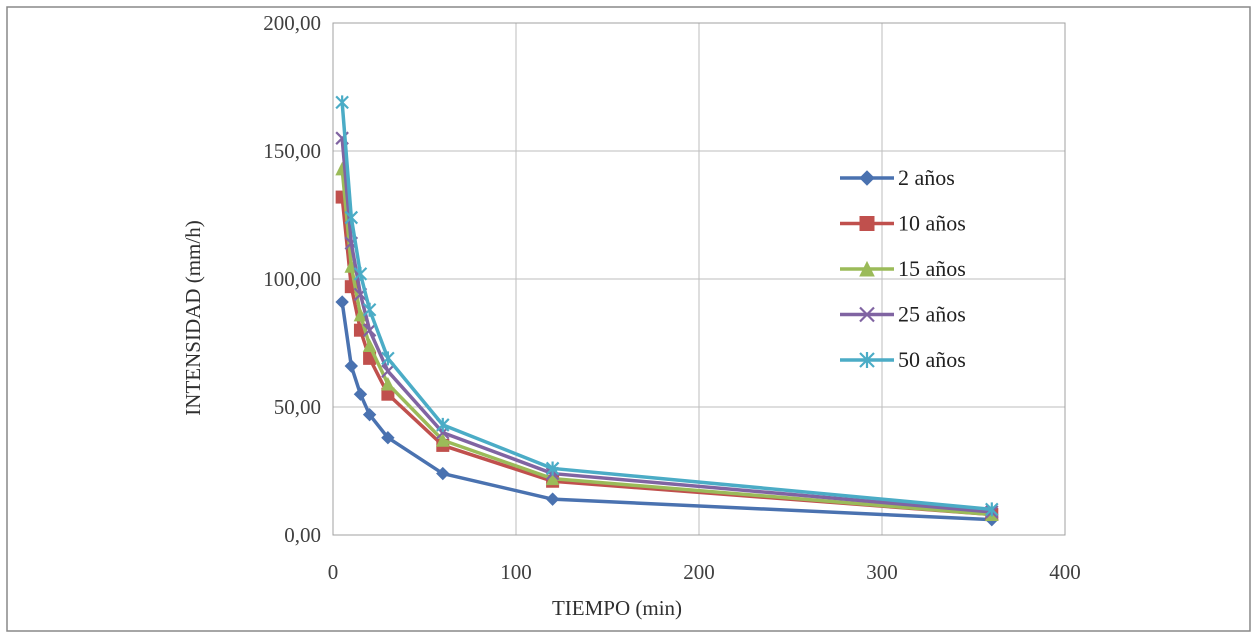 The image size is (1258, 633). Describe the element at coordinates (516, 572) in the screenshot. I see `x-tick-label: 100` at that location.